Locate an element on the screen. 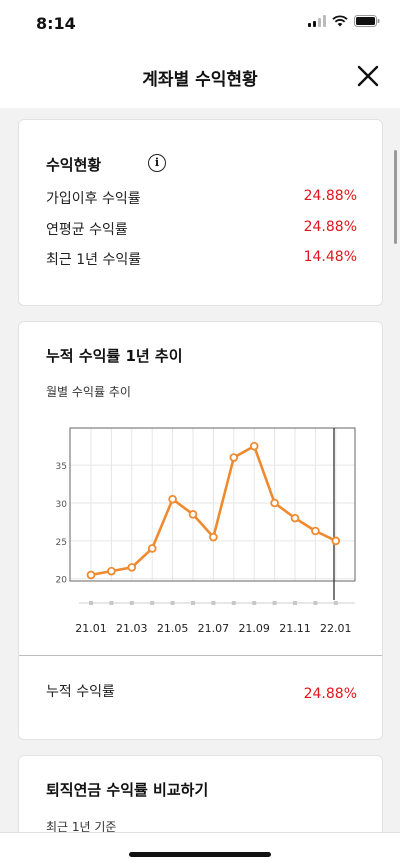  home-indicator is located at coordinates (200, 854).